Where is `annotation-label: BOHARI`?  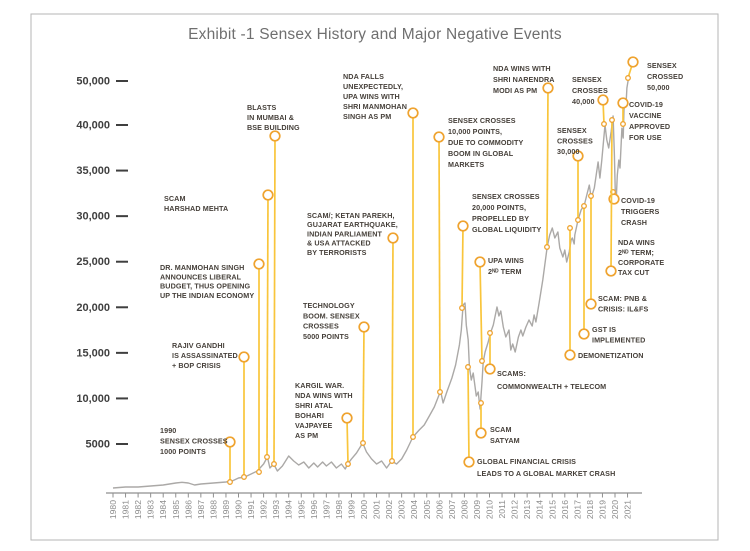 annotation-label: BOHARI is located at coordinates (309, 415).